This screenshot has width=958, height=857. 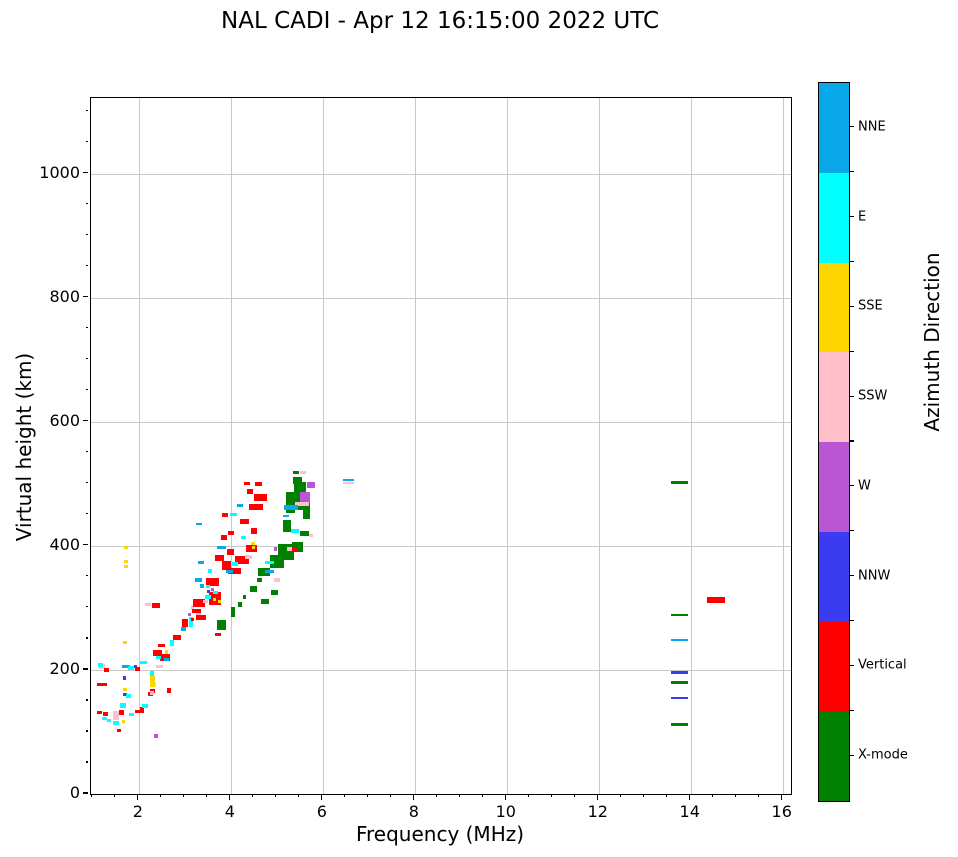 I want to click on x-tick-label: 8, so click(x=413, y=811).